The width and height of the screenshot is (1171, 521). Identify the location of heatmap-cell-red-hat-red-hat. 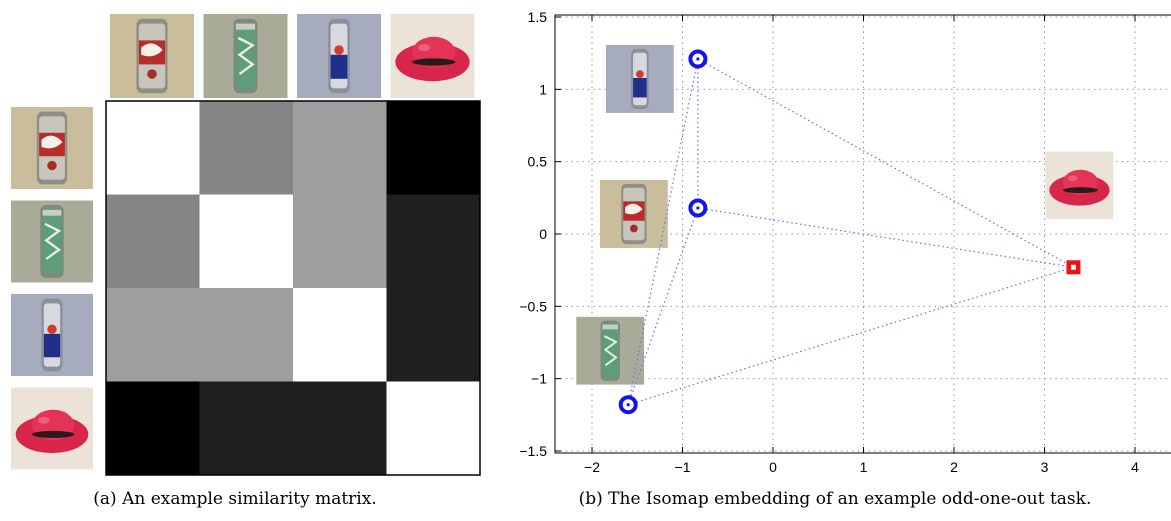
(433, 428).